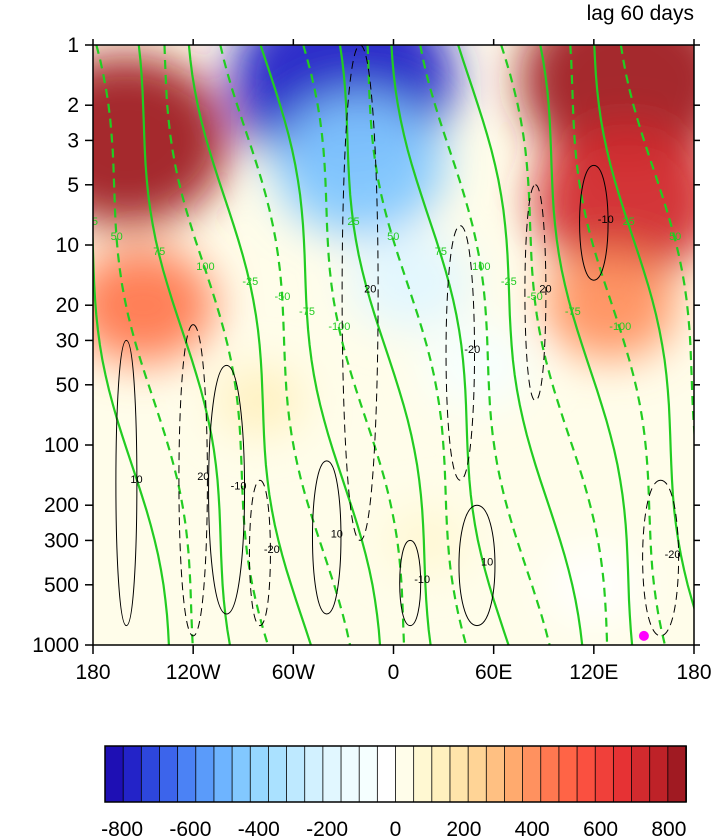 The width and height of the screenshot is (714, 838). Describe the element at coordinates (673, 555) in the screenshot. I see `black-contour-label: -20` at that location.